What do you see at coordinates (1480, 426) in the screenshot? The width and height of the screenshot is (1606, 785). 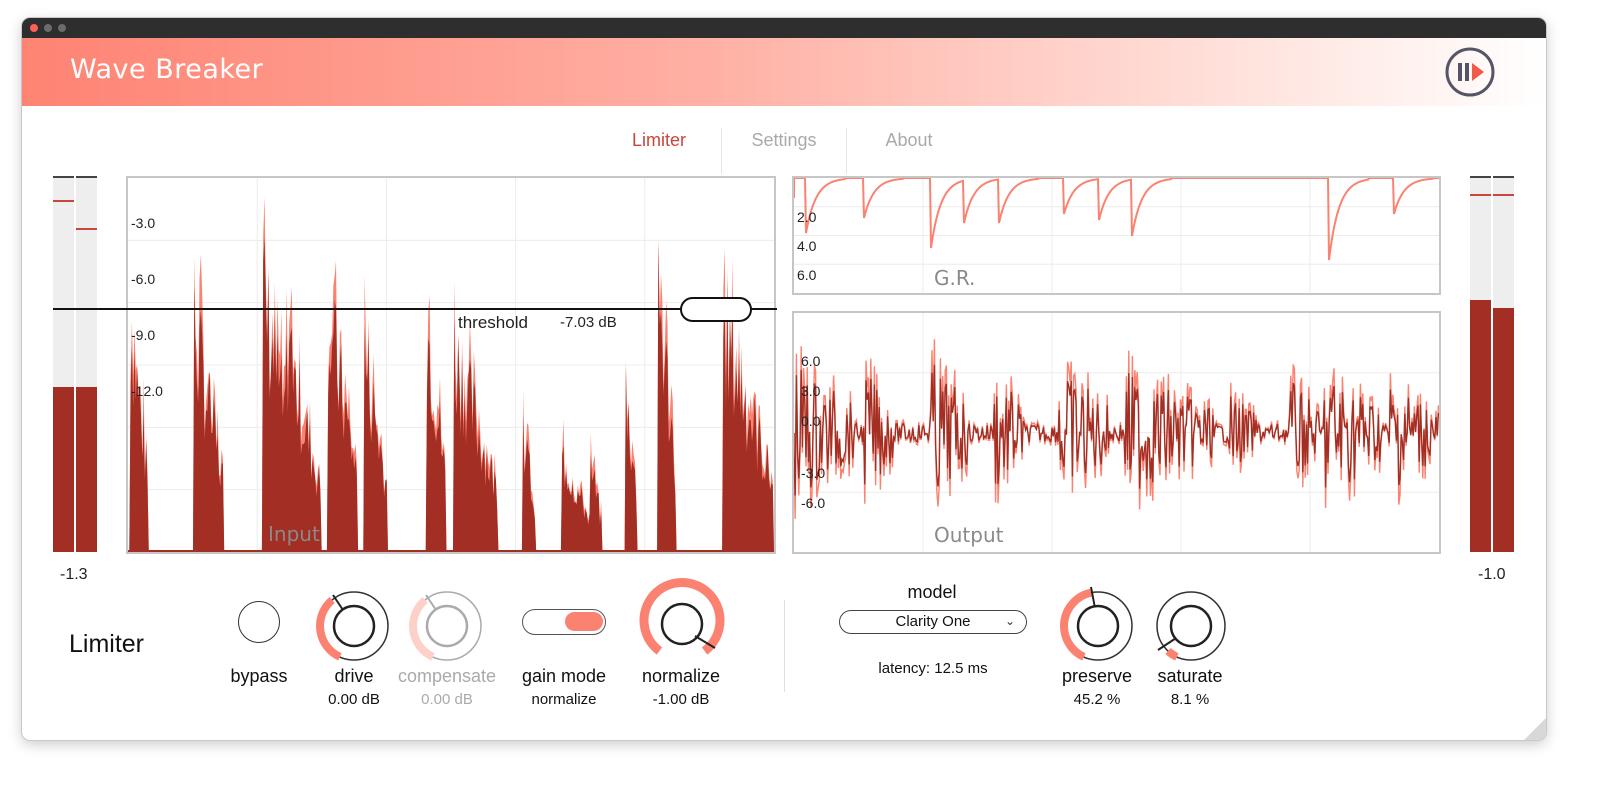 I see `output-meter-left-level` at bounding box center [1480, 426].